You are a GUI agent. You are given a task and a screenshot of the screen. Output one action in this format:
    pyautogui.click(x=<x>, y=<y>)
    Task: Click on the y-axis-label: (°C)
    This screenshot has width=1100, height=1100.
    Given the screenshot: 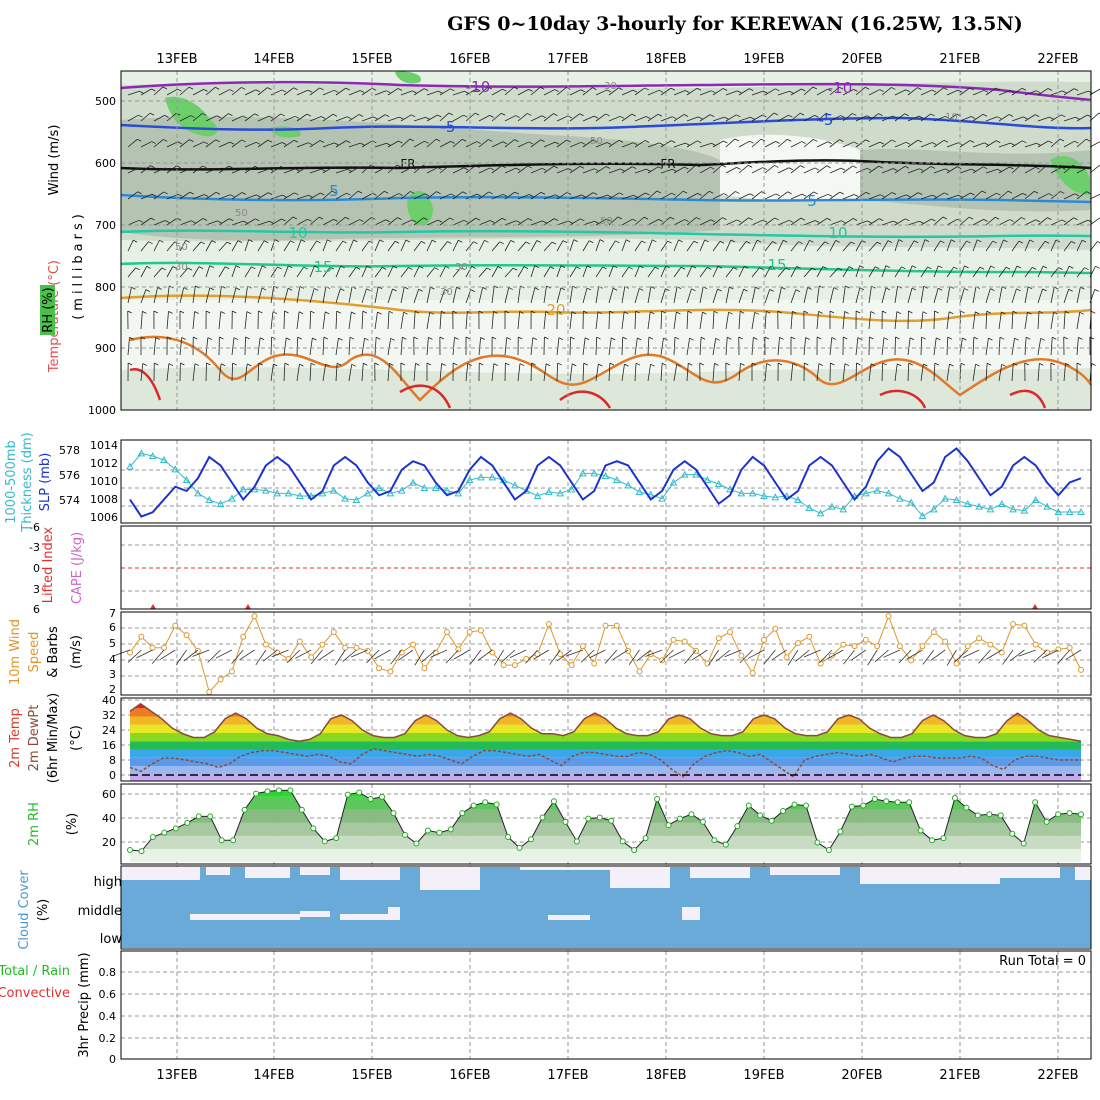 What is the action you would take?
    pyautogui.click(x=76, y=738)
    